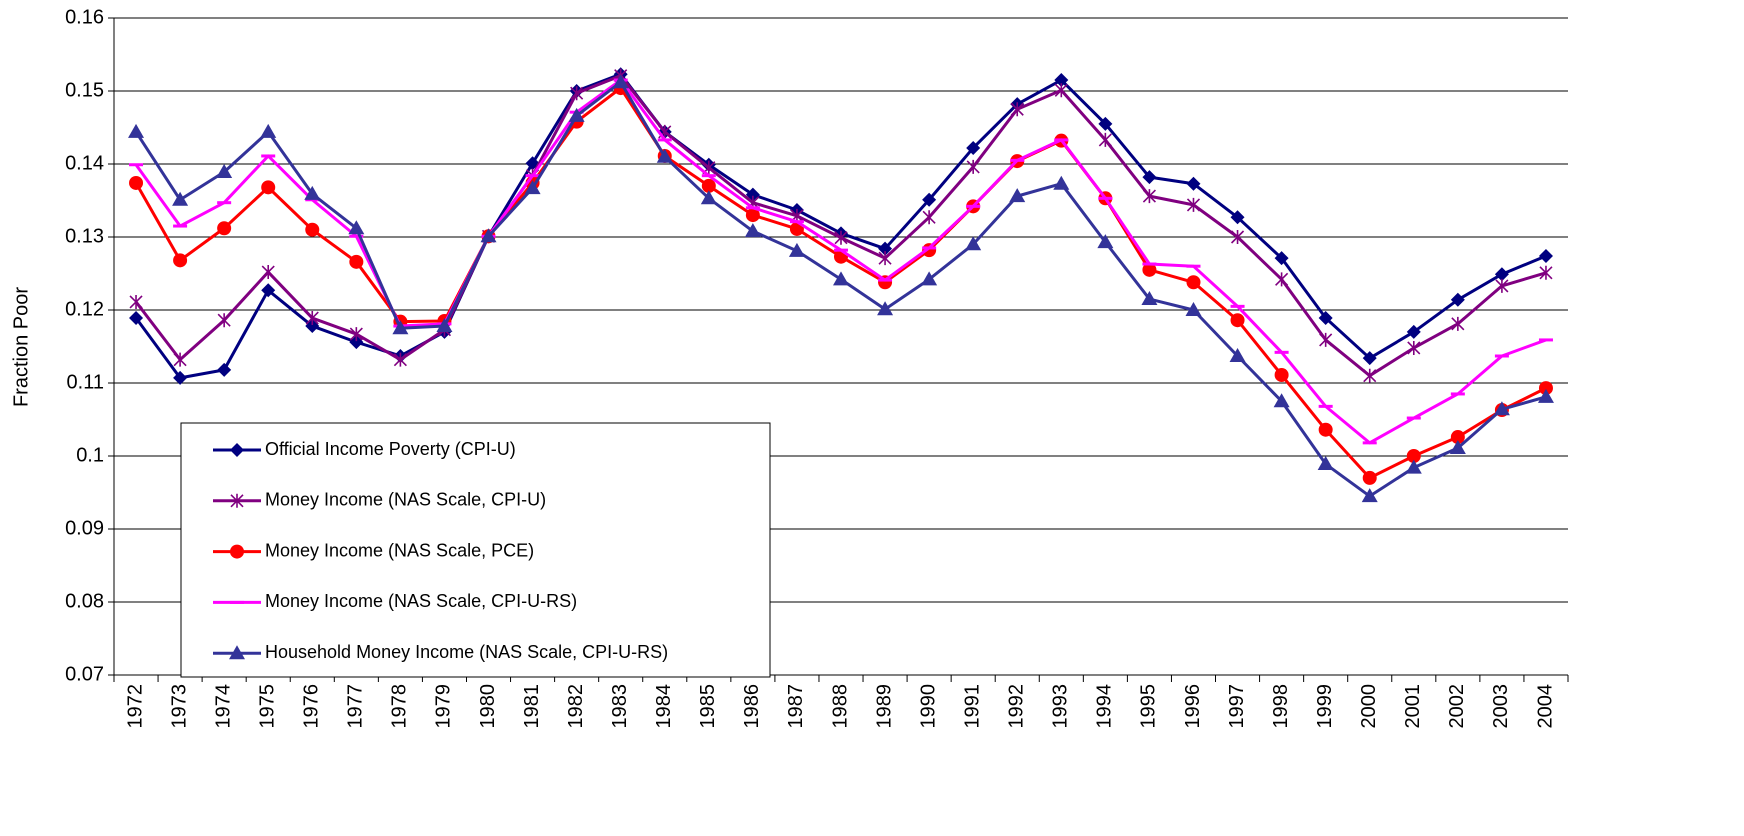  What do you see at coordinates (1457, 706) in the screenshot?
I see `x-tick-label: 2002` at bounding box center [1457, 706].